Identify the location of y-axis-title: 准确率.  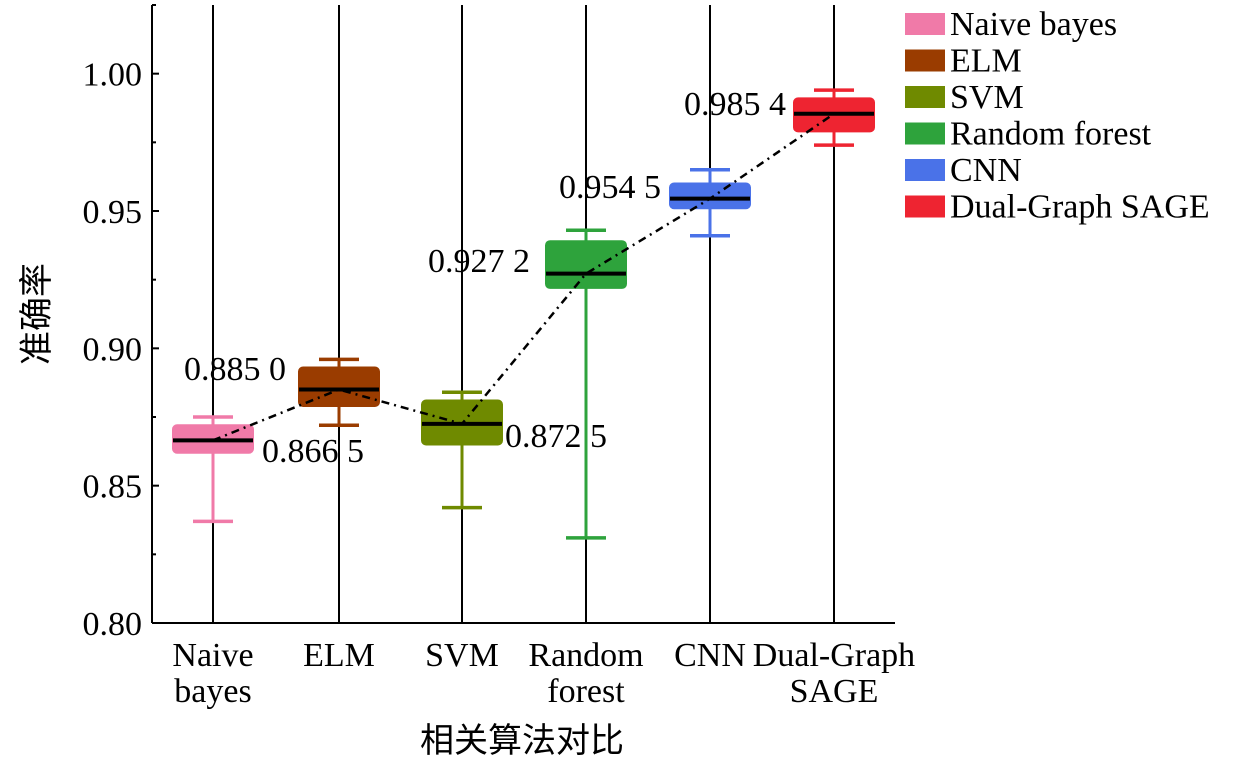
(37, 314).